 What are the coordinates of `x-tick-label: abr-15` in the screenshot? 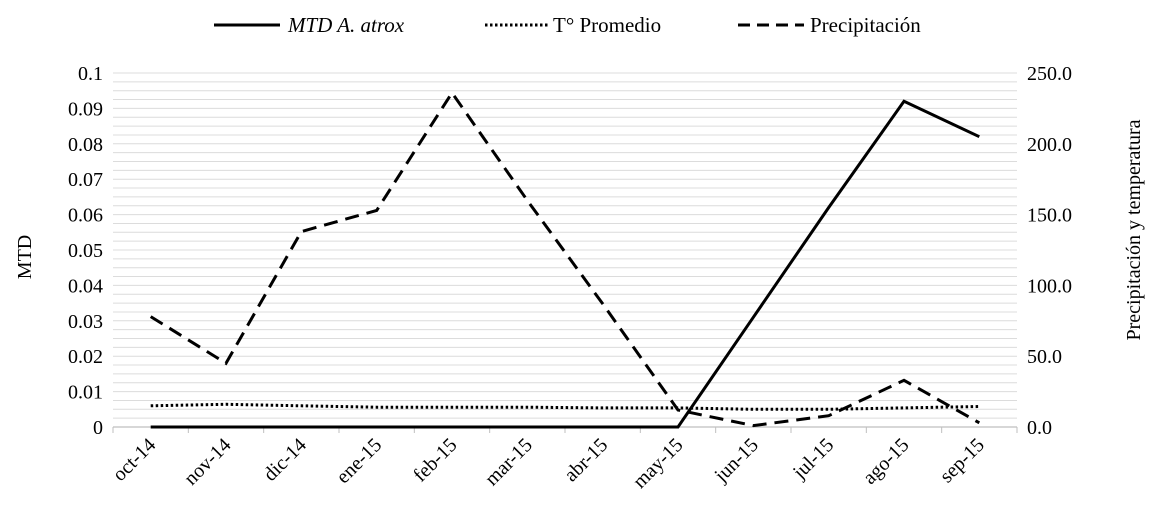 It's located at (586, 460).